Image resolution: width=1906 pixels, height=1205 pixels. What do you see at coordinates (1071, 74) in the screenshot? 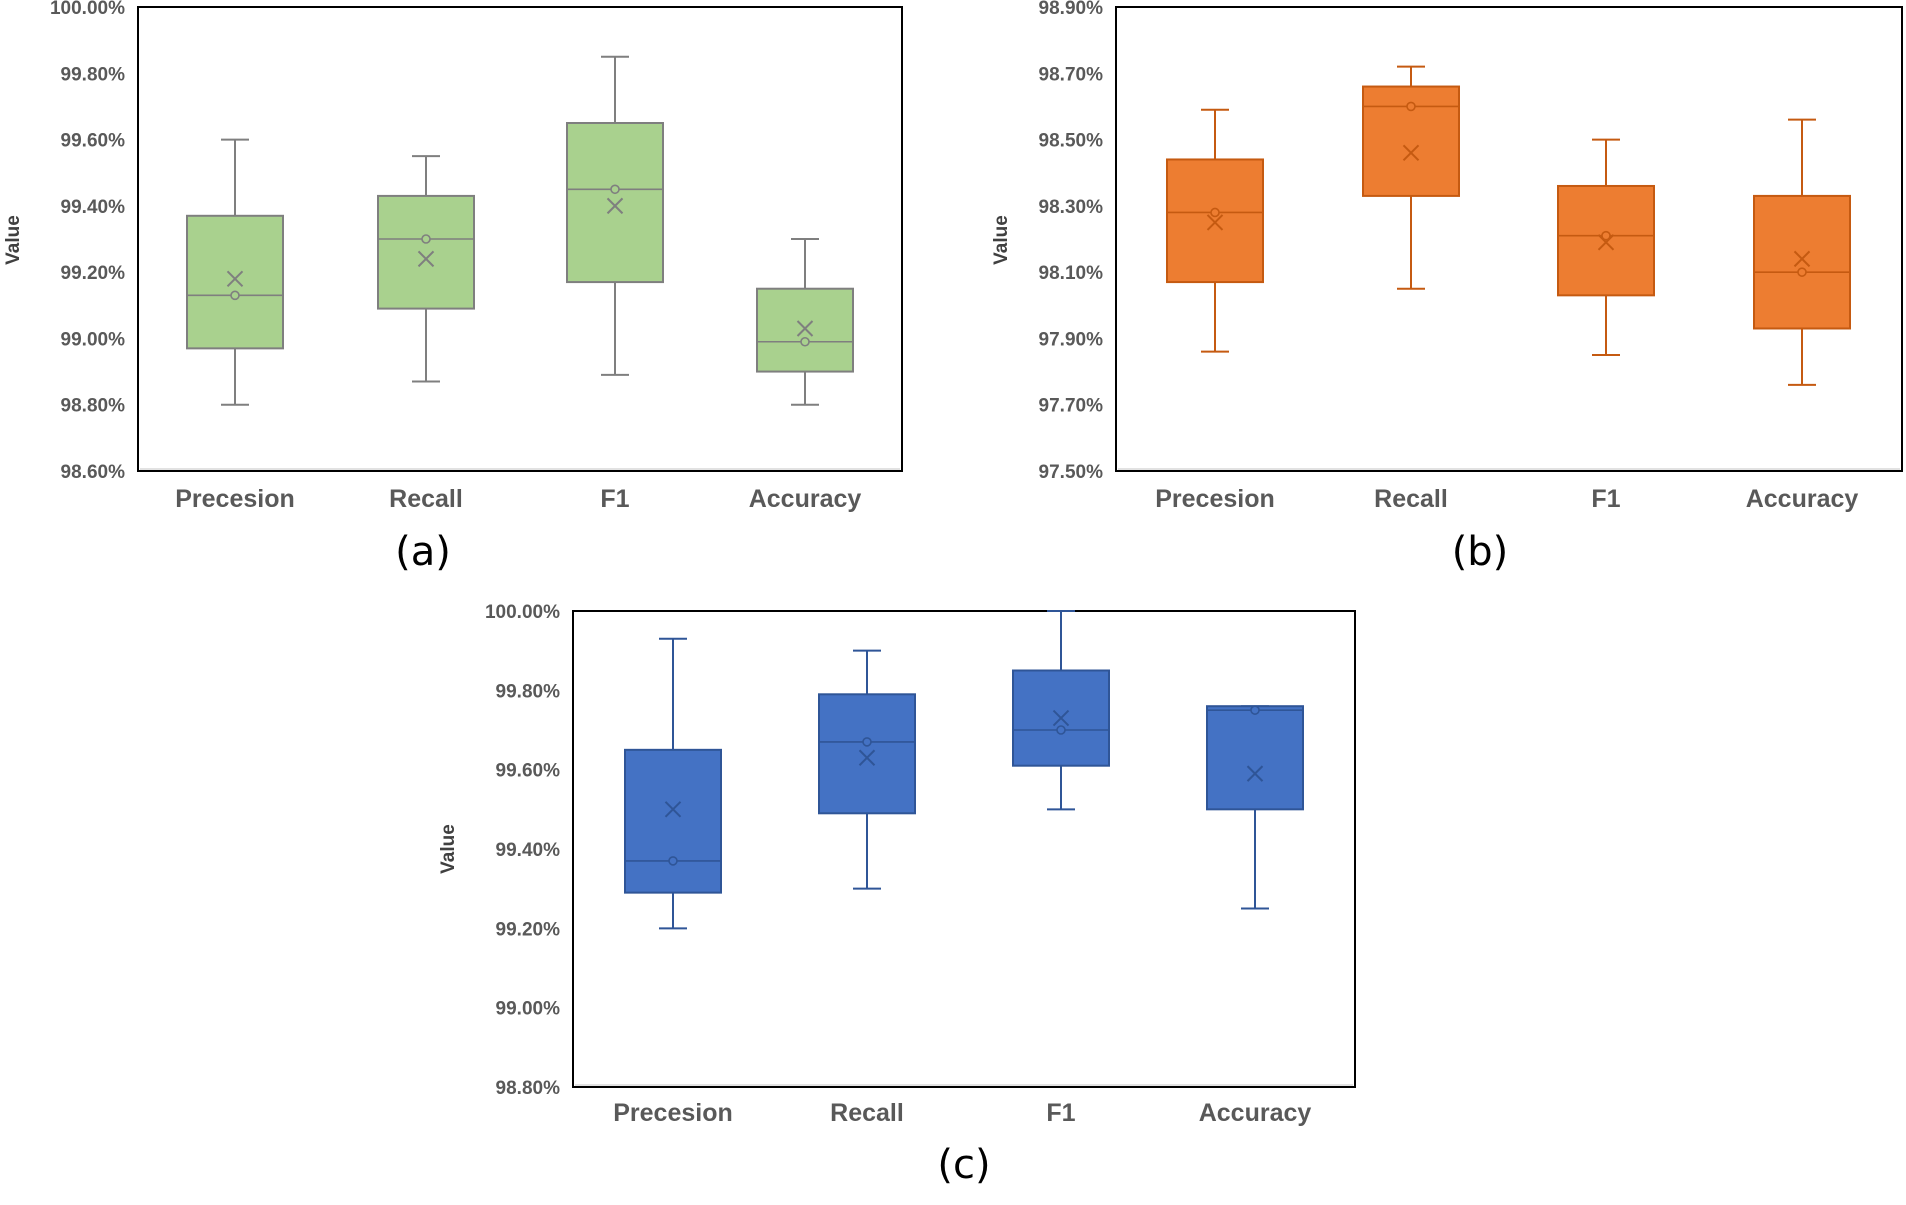
I see `y-tick-label: 98.70%` at bounding box center [1071, 74].